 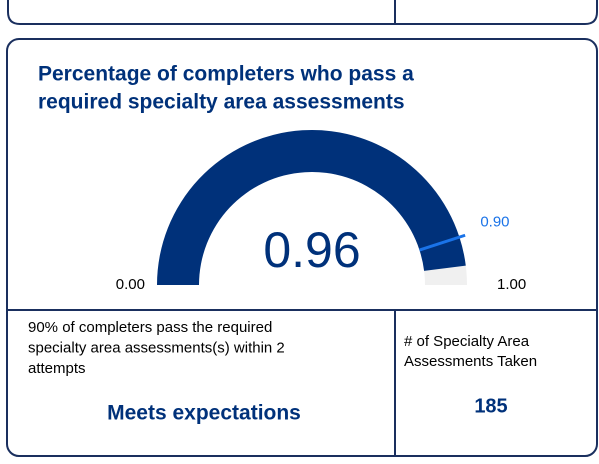 I want to click on chart-title: required specialty area assessments, so click(x=221, y=102).